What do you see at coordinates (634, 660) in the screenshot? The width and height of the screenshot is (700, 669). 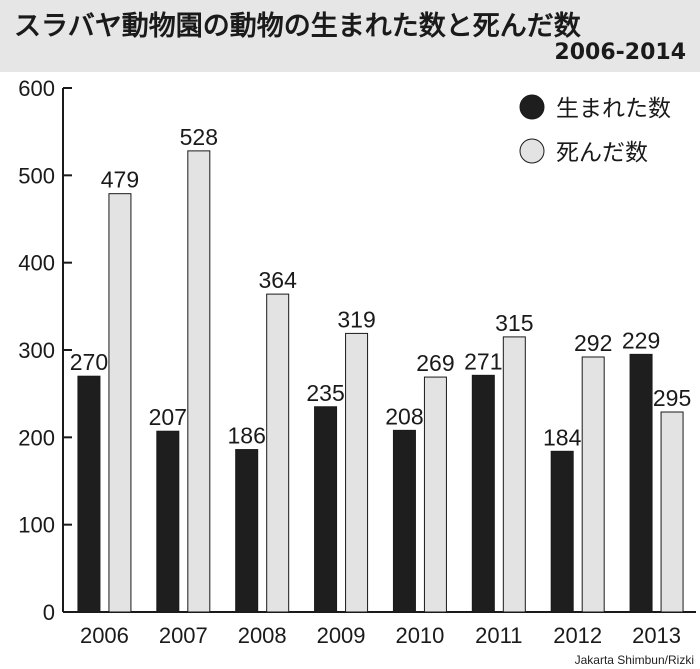 I see `source-credit: Jakarta Shimbun/Rizki` at bounding box center [634, 660].